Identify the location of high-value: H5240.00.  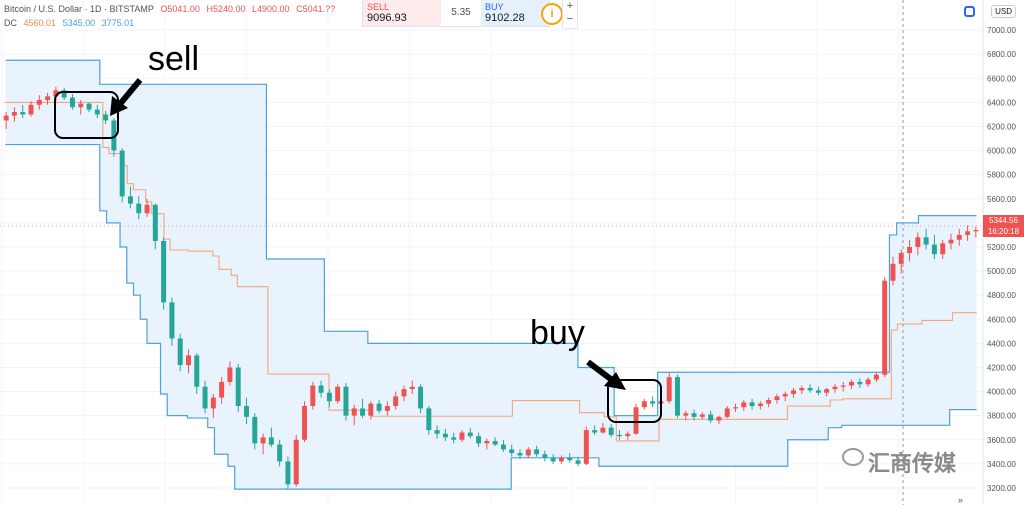
(226, 9).